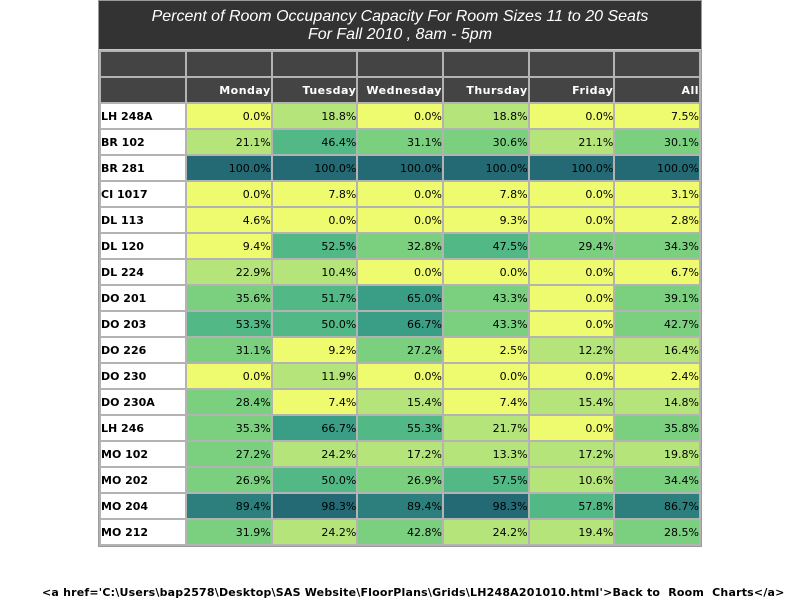  Describe the element at coordinates (143, 272) in the screenshot. I see `room-label: DL 224` at that location.